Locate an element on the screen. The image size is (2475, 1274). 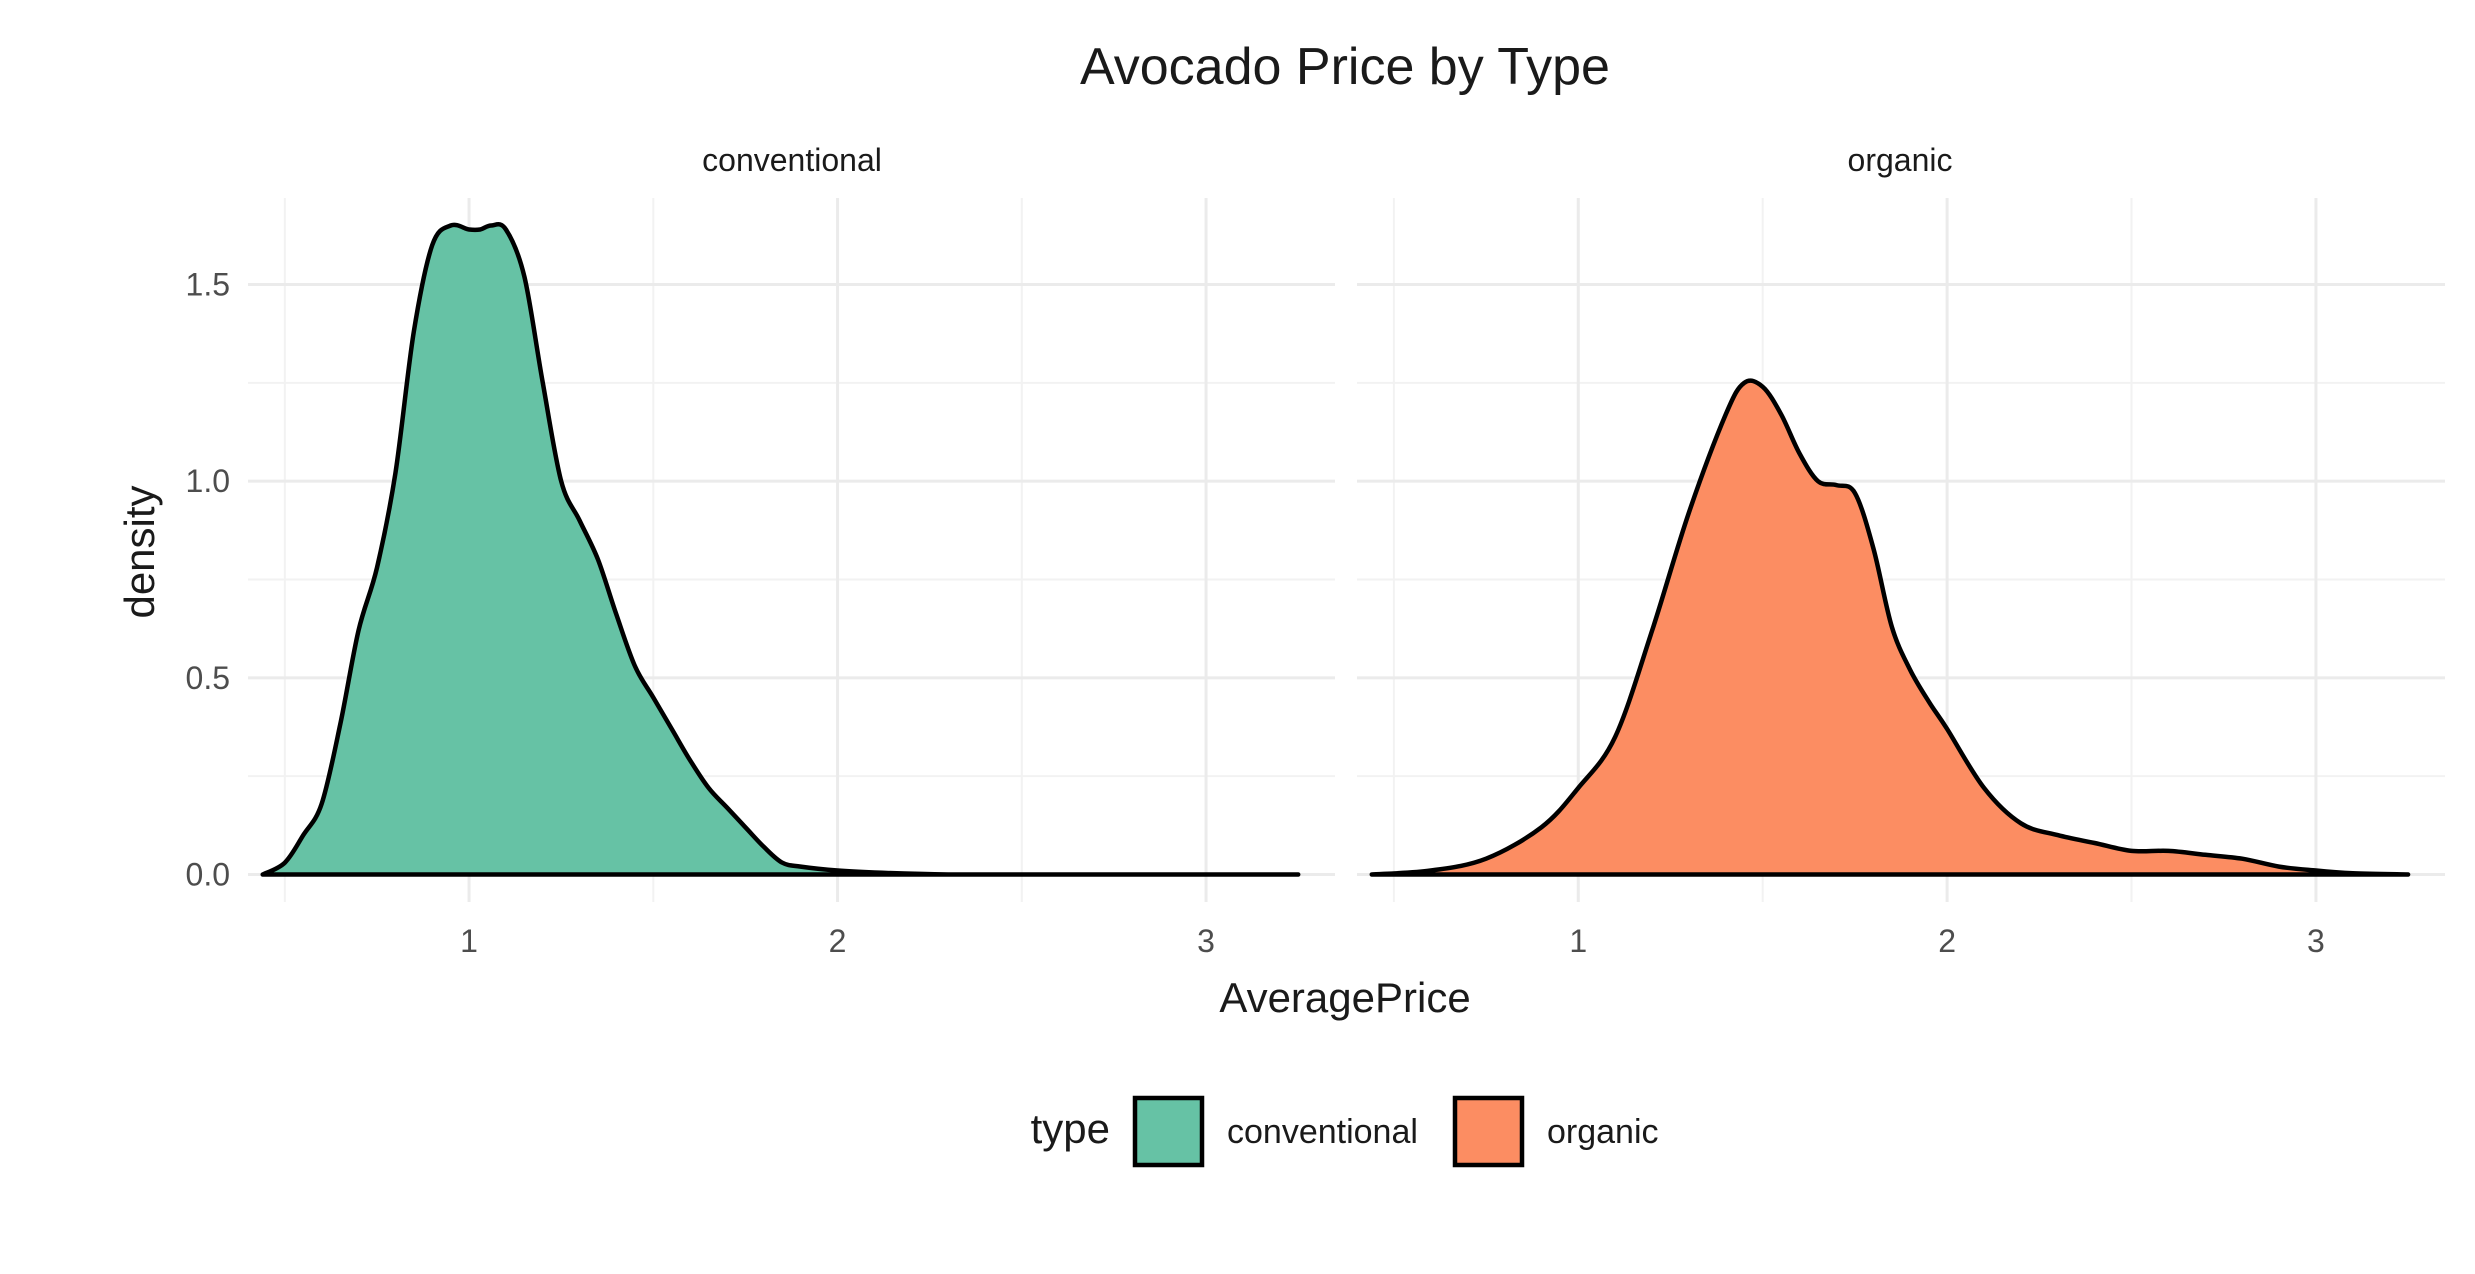
x-axis-ticks: 1 2 3 1 2 3 is located at coordinates (1392, 941).